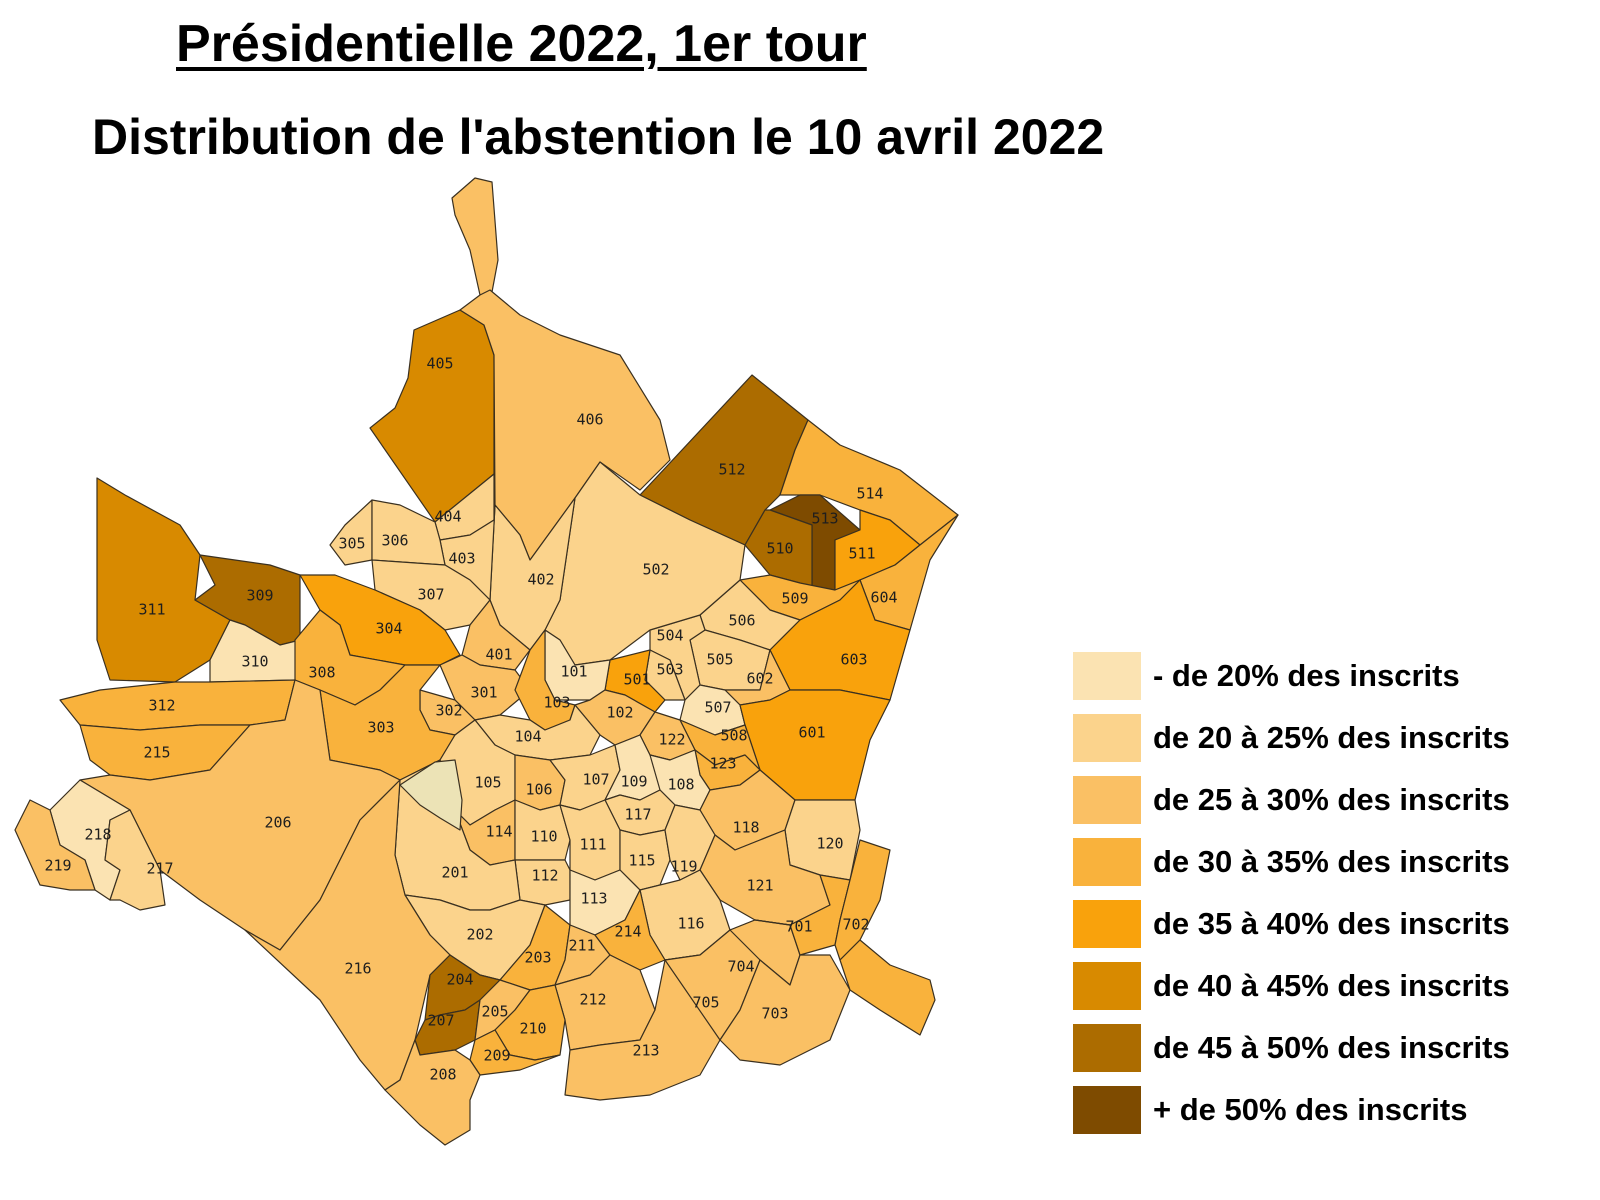 This screenshot has width=1600, height=1200. What do you see at coordinates (388, 629) in the screenshot?
I see `district-label-304: 304` at bounding box center [388, 629].